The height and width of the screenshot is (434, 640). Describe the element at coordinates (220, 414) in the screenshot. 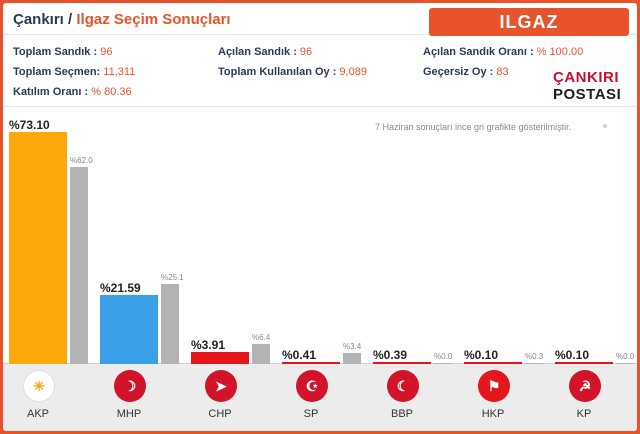

I see `party-name: CHP` at that location.